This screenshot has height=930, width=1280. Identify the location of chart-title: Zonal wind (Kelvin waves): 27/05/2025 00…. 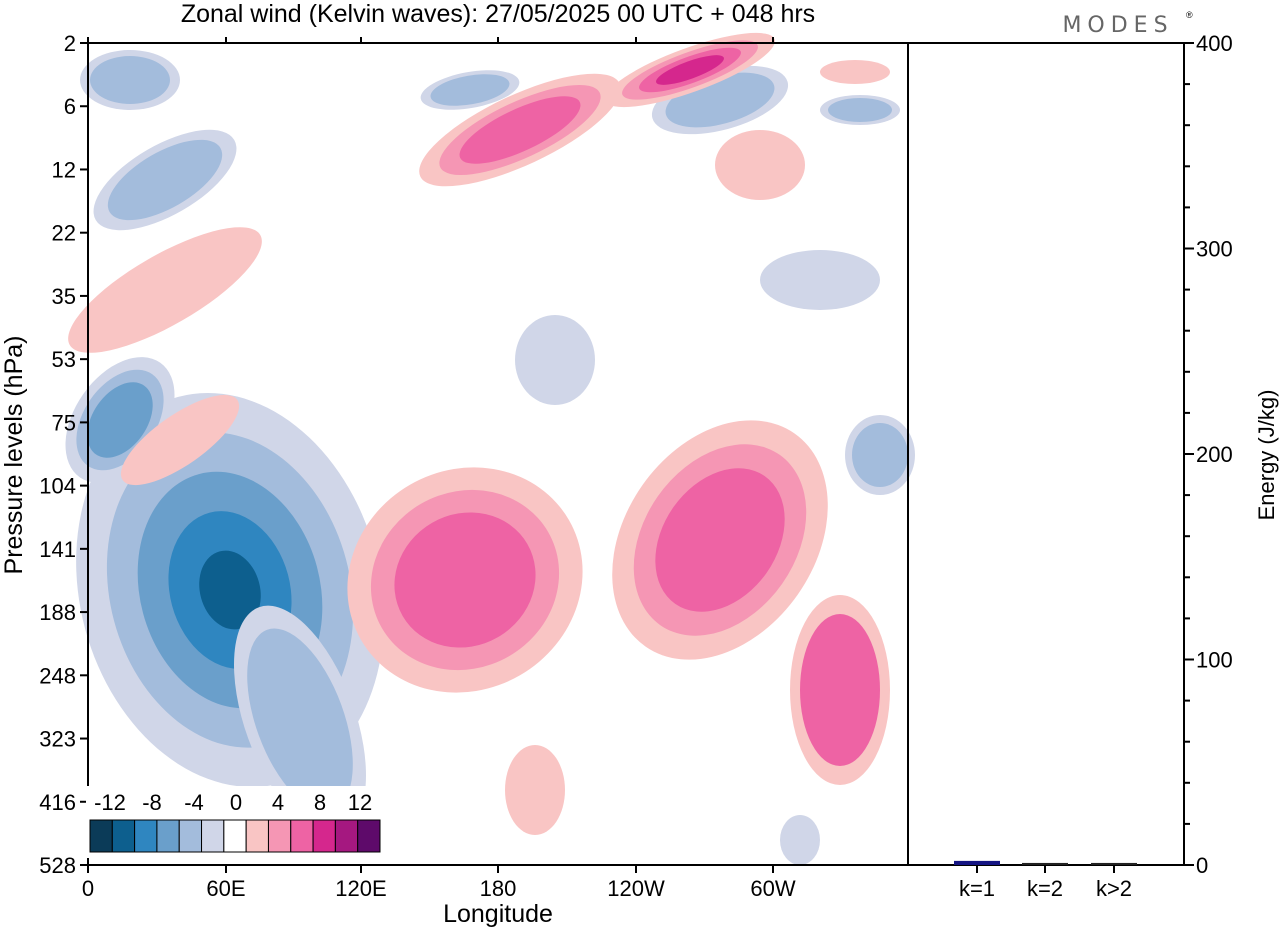
(498, 14).